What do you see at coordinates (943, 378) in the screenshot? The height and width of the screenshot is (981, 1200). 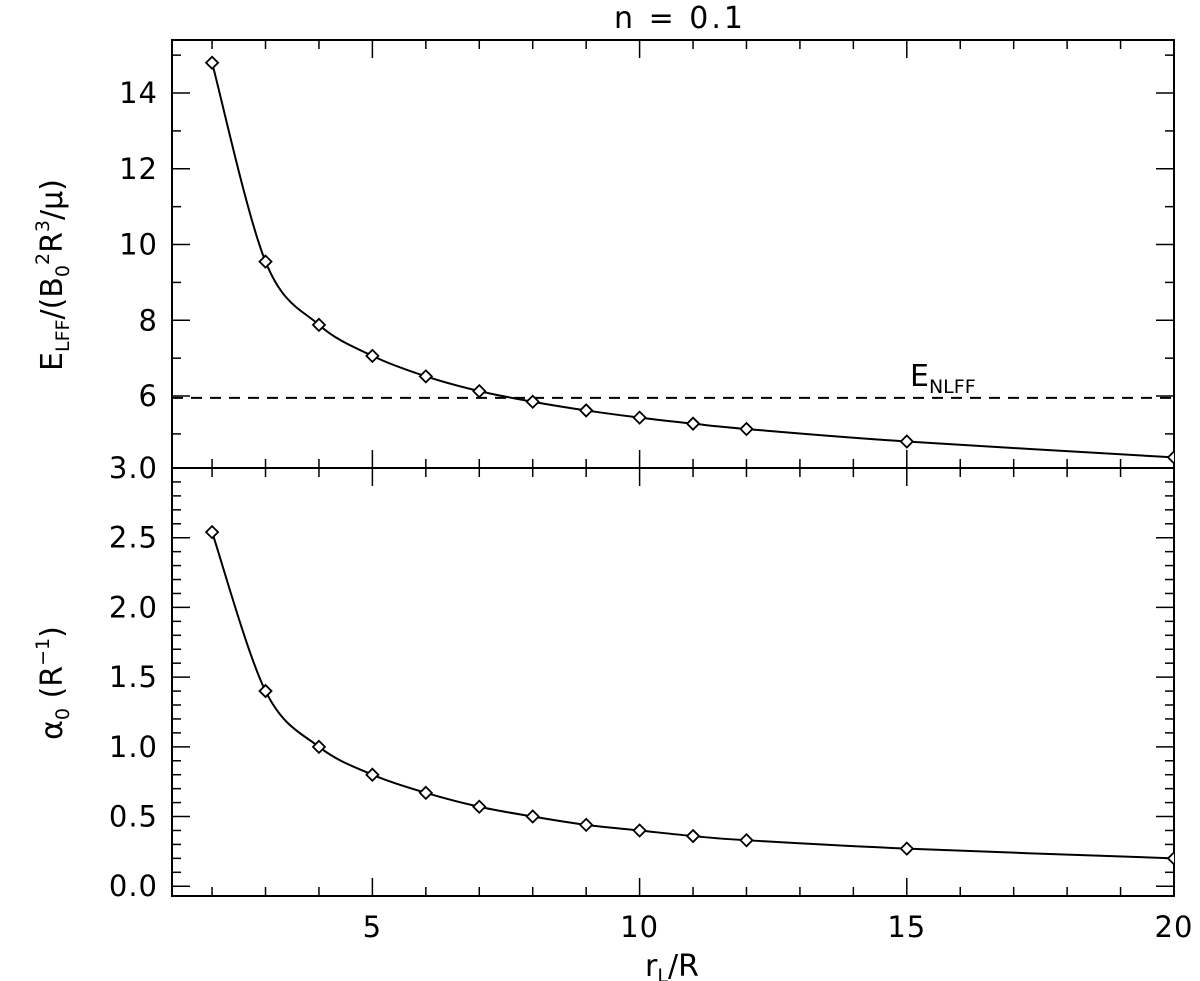 I see `nlff-reference-label: ENLFF` at bounding box center [943, 378].